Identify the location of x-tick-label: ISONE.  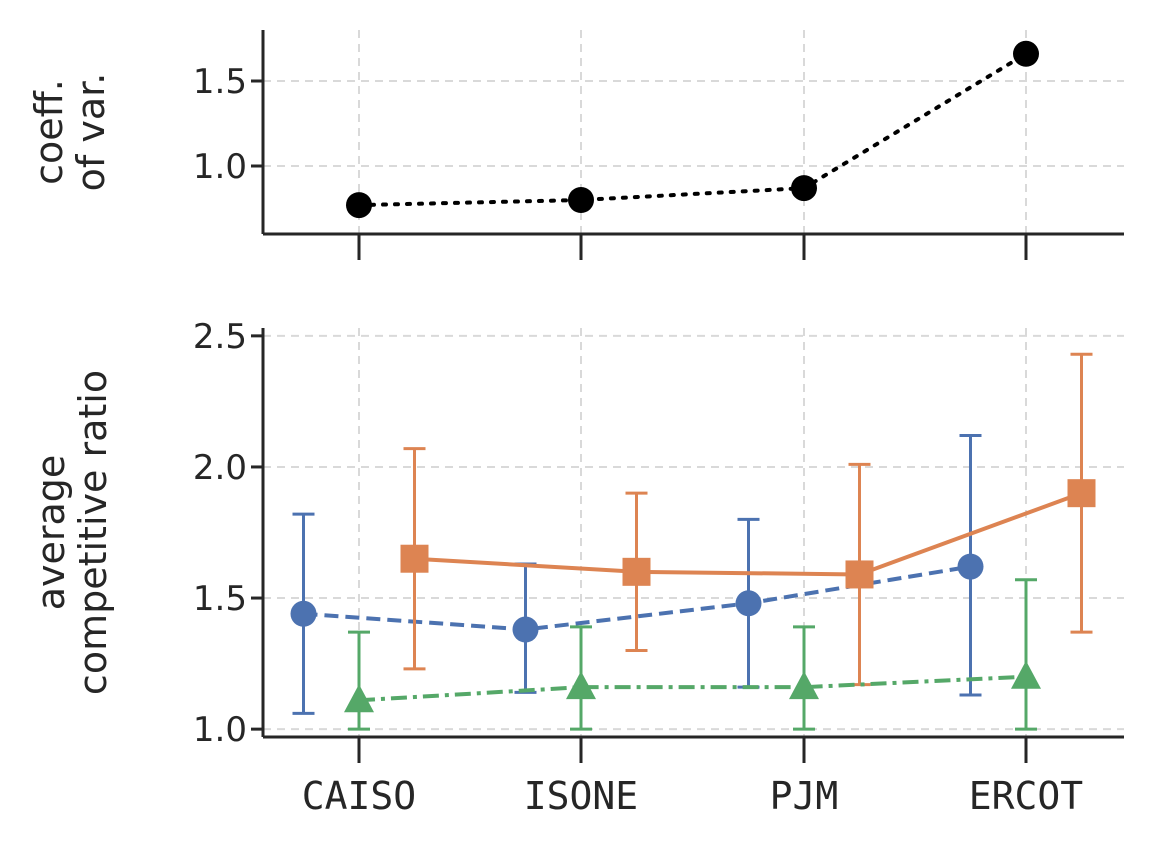
(581, 796).